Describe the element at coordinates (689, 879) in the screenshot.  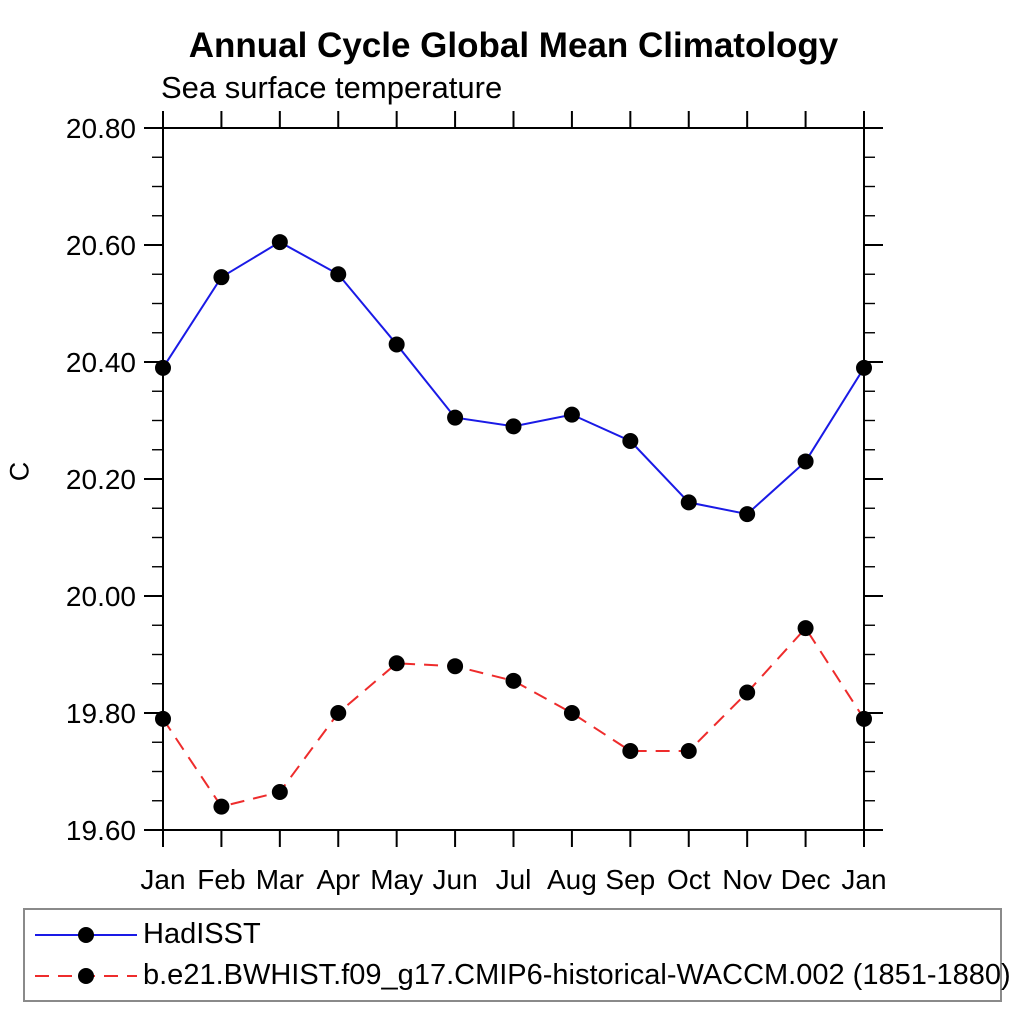
I see `x-tick-label: Oct` at that location.